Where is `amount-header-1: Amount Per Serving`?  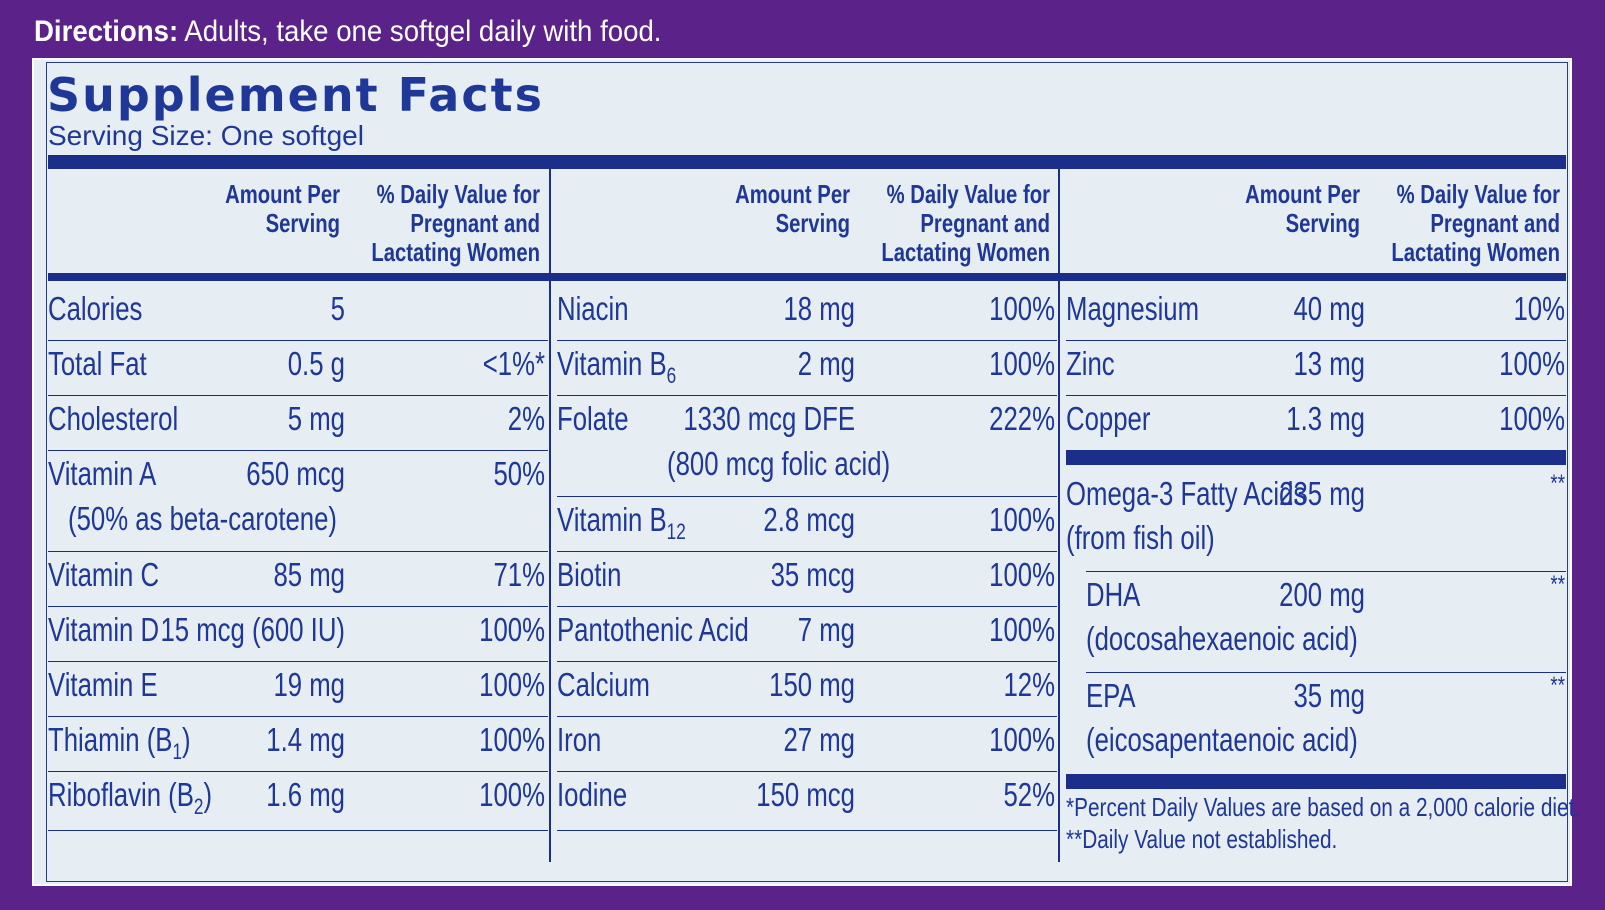 amount-header-1: Amount Per Serving is located at coordinates (277, 209).